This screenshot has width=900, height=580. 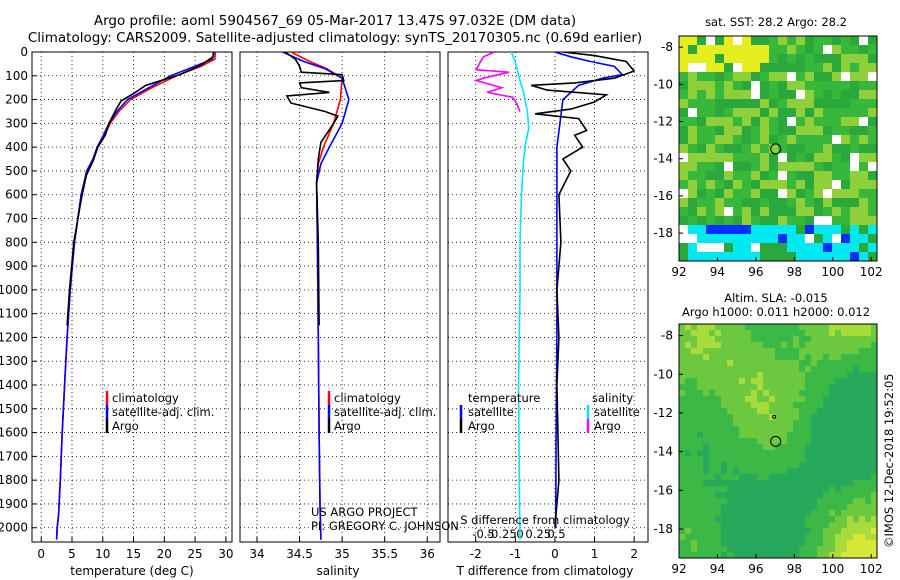 What do you see at coordinates (14, 433) in the screenshot?
I see `y-tick-label: 1600` at bounding box center [14, 433].